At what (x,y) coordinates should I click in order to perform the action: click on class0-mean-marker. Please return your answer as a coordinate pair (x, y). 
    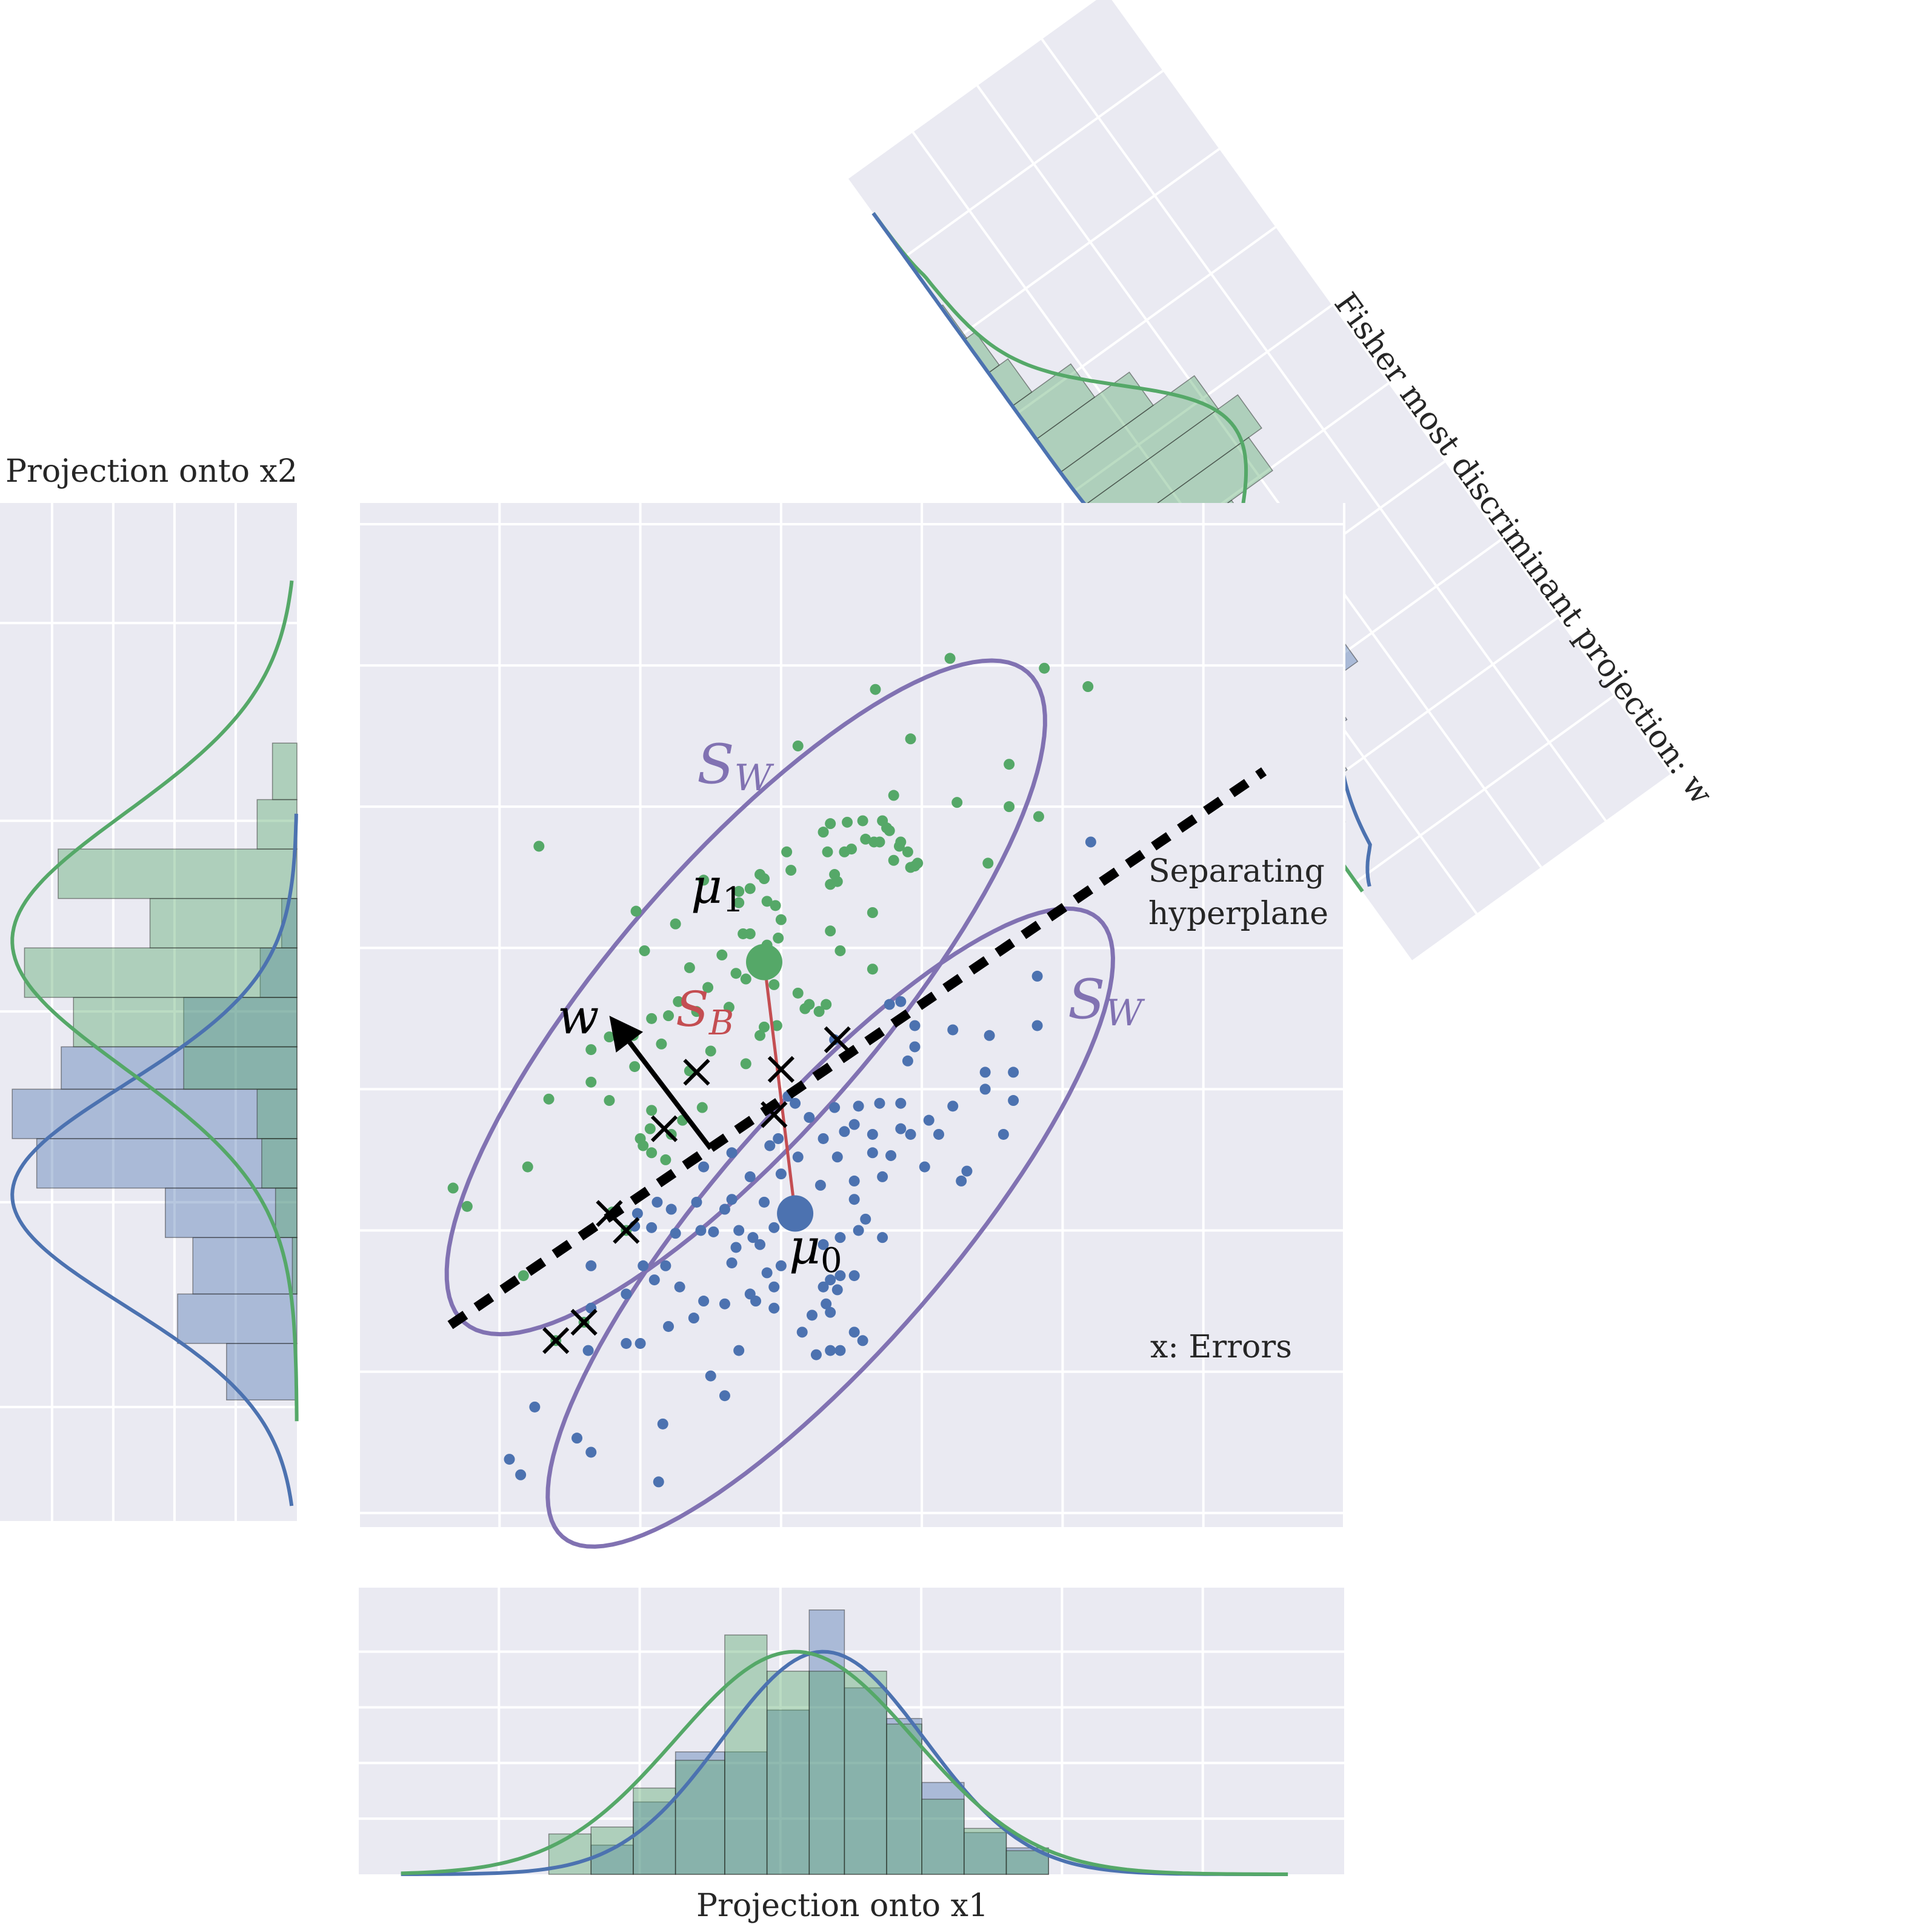
    Looking at the image, I should click on (796, 1213).